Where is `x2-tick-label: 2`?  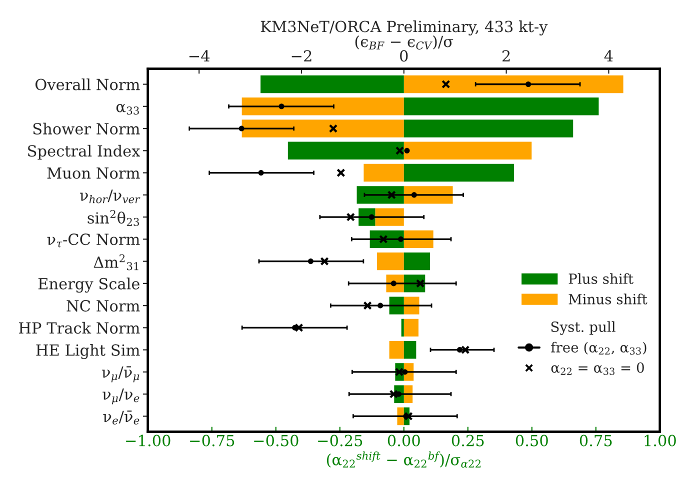
x2-tick-label: 2 is located at coordinates (506, 56).